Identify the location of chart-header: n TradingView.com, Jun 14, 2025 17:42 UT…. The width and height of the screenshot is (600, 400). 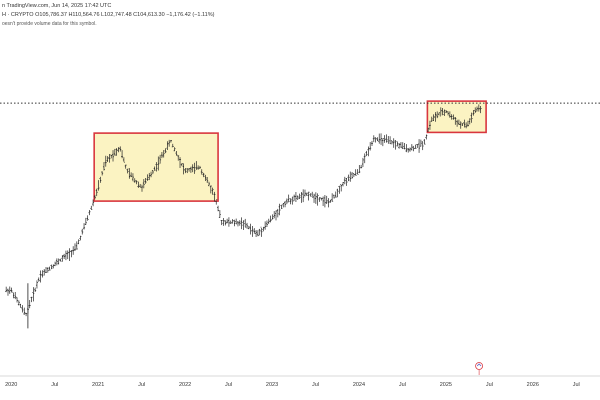
(108, 15).